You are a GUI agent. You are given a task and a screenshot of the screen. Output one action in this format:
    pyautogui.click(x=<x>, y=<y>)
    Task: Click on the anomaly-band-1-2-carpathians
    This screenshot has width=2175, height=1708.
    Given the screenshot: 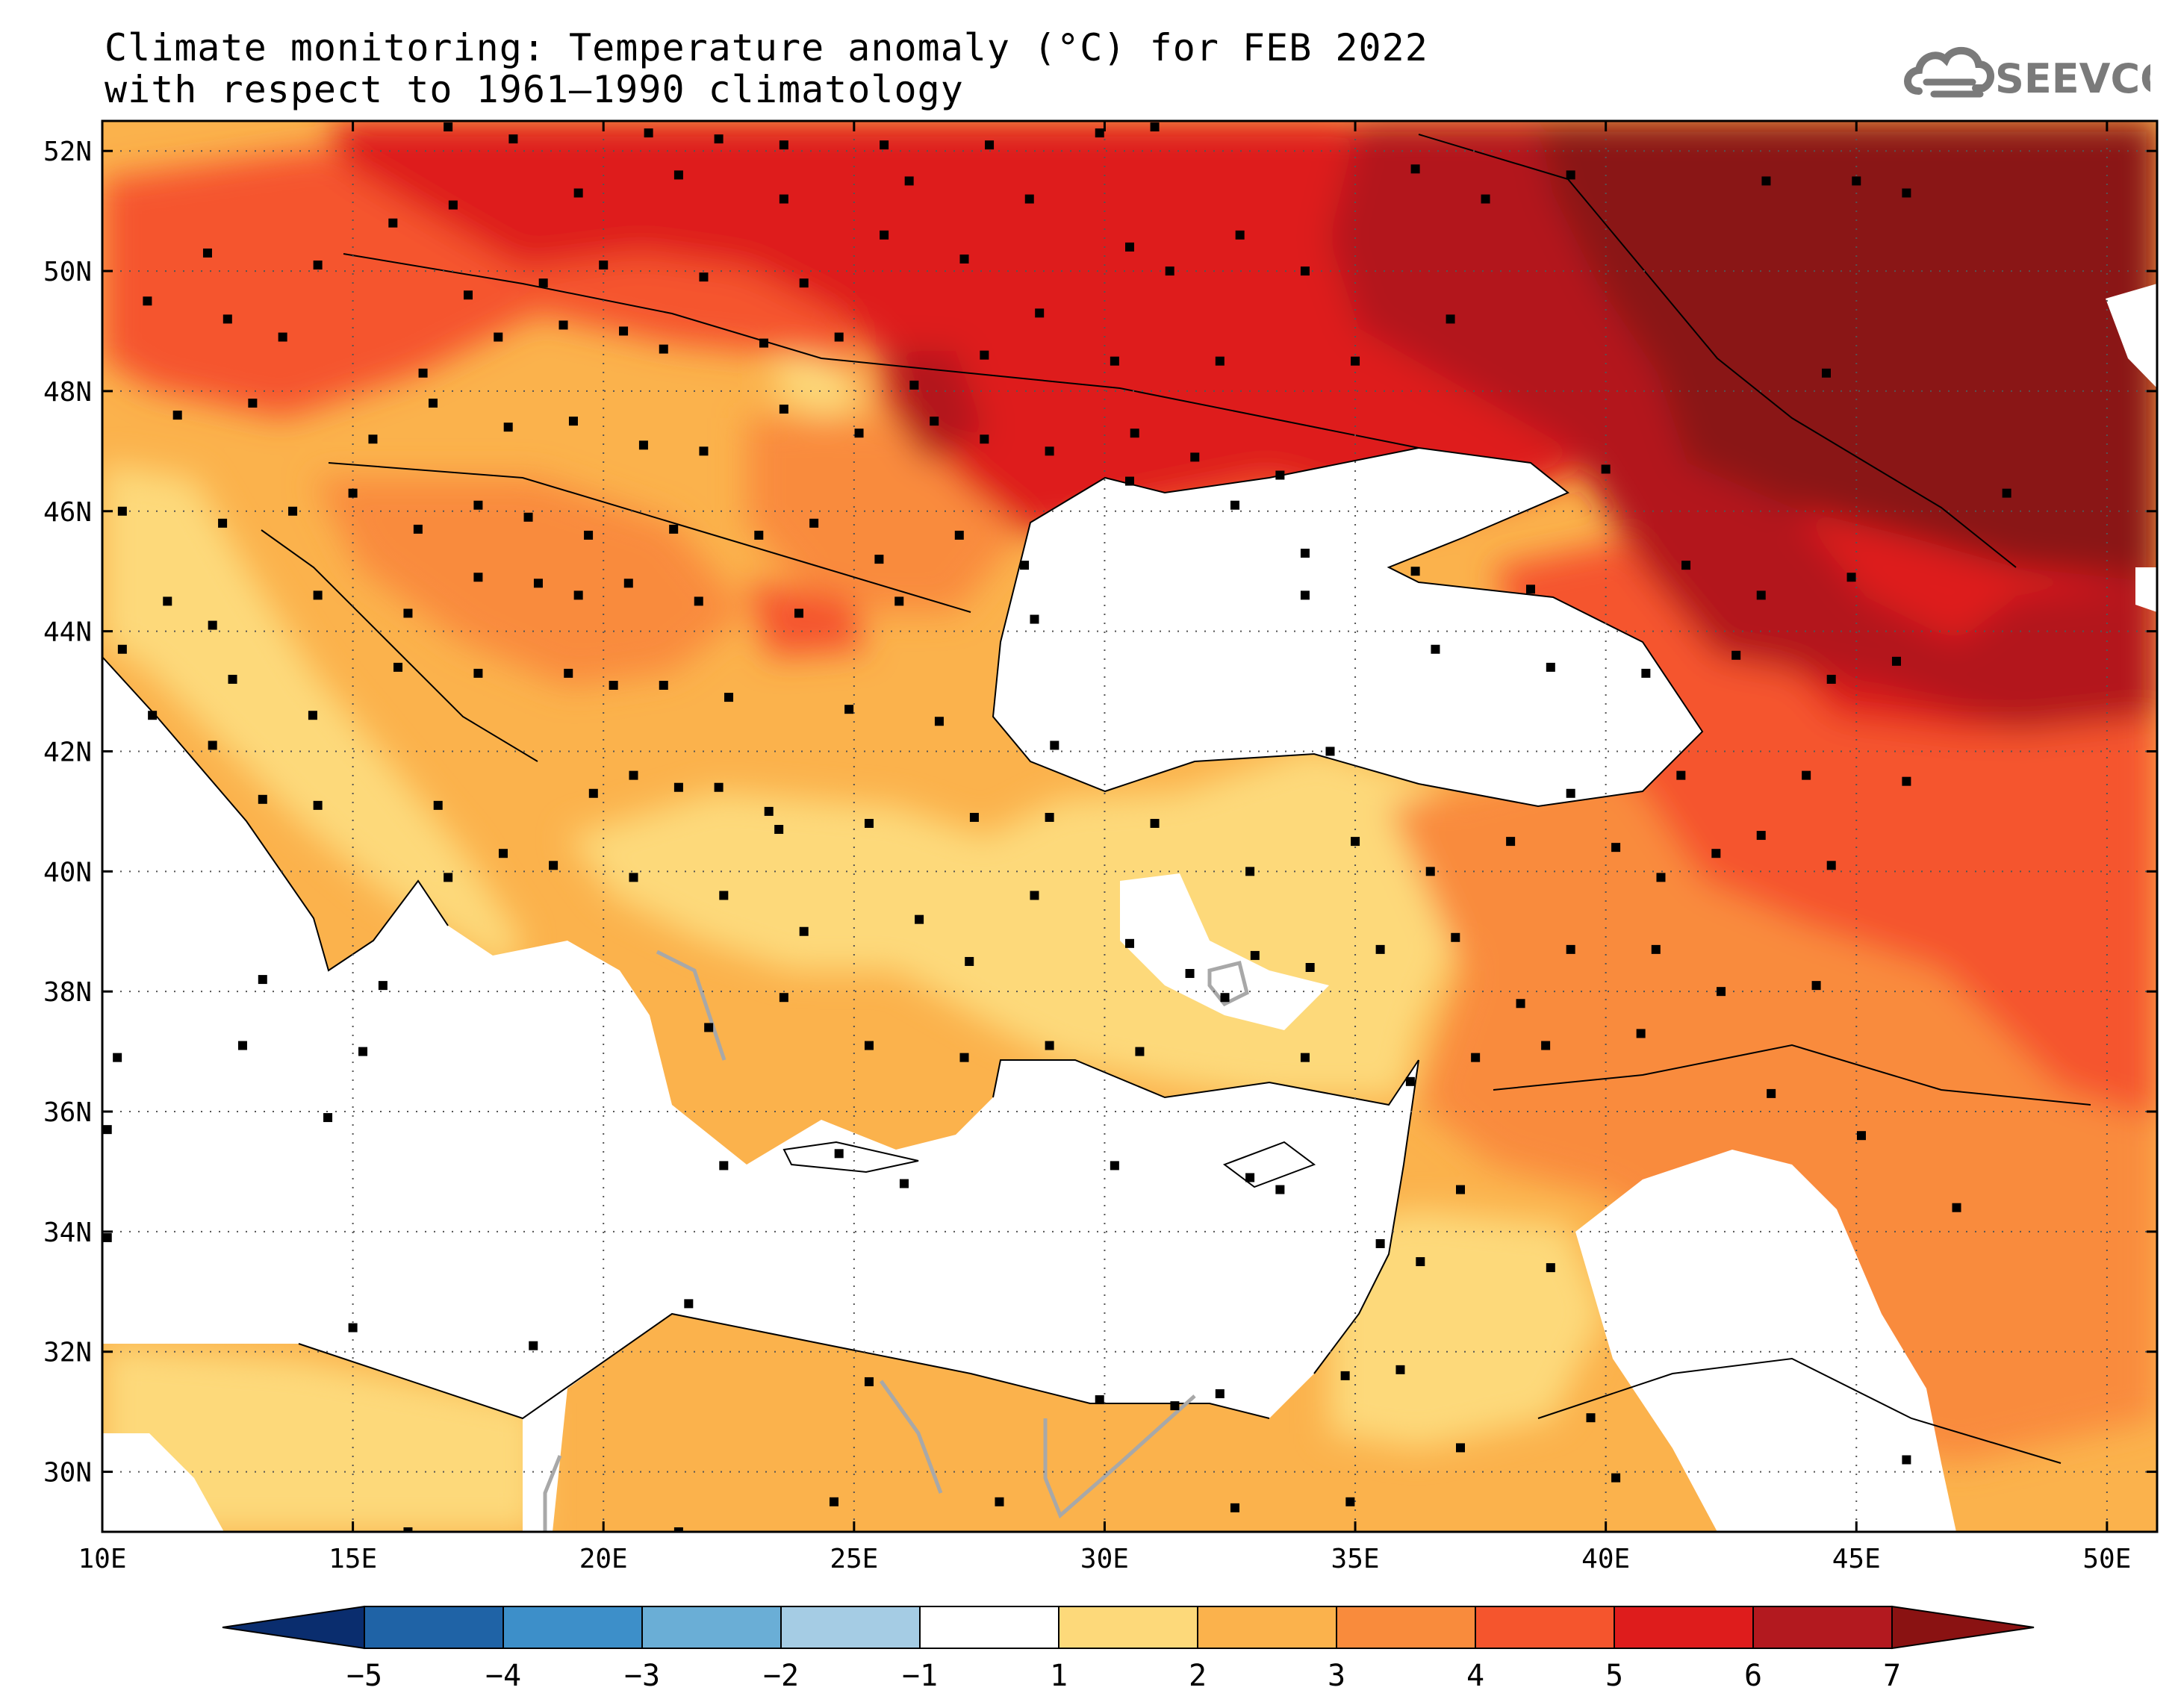 What is the action you would take?
    pyautogui.click(x=821, y=380)
    